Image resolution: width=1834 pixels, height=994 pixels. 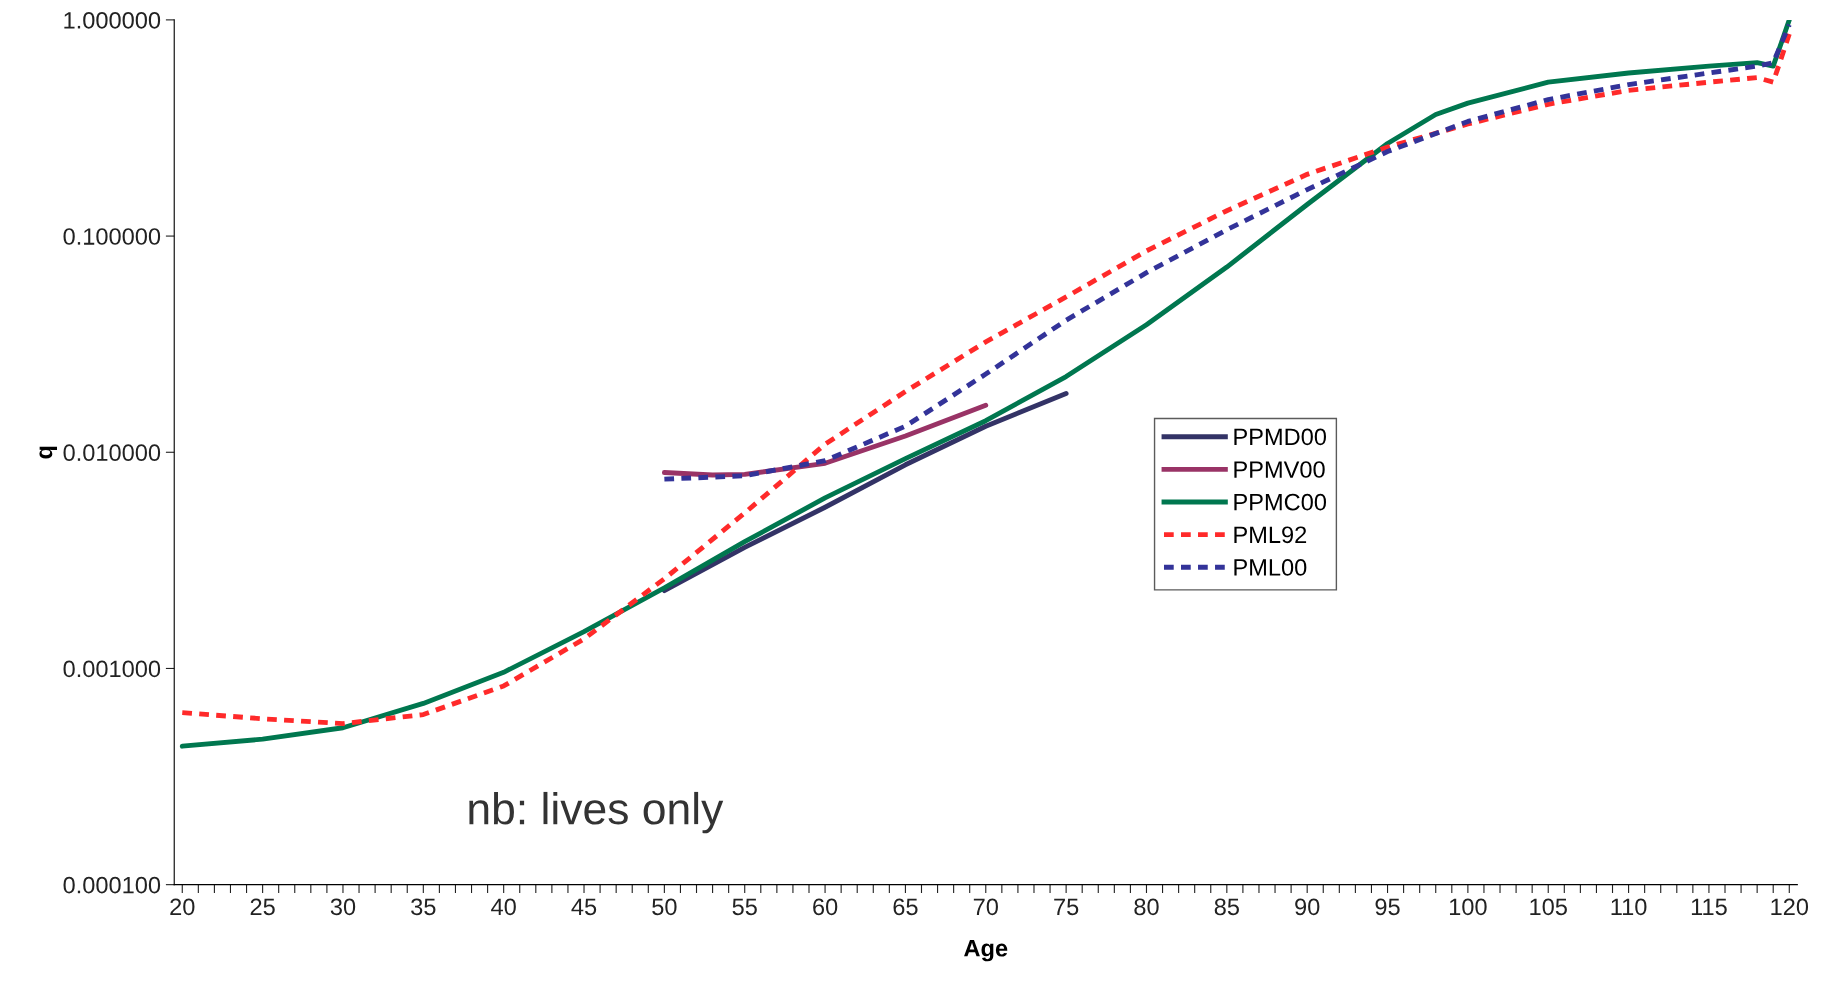 What do you see at coordinates (865, 492) in the screenshot?
I see `line-series` at bounding box center [865, 492].